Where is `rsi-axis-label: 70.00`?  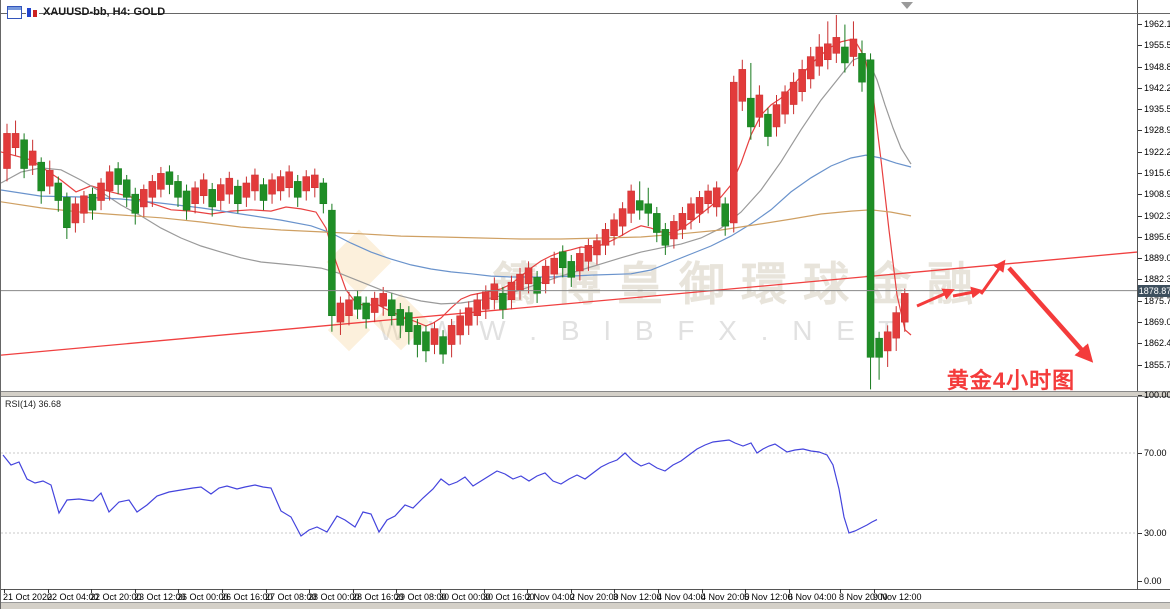 rsi-axis-label: 70.00 is located at coordinates (1155, 453).